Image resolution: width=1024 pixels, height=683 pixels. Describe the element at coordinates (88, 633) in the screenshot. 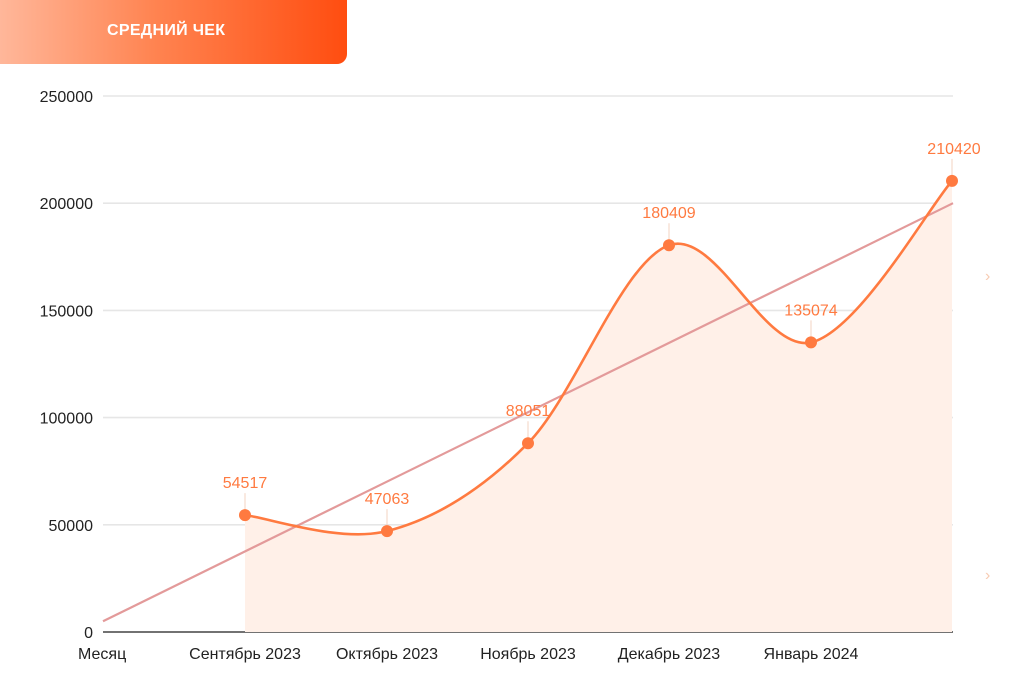

I see `y-tick-label: 0` at that location.